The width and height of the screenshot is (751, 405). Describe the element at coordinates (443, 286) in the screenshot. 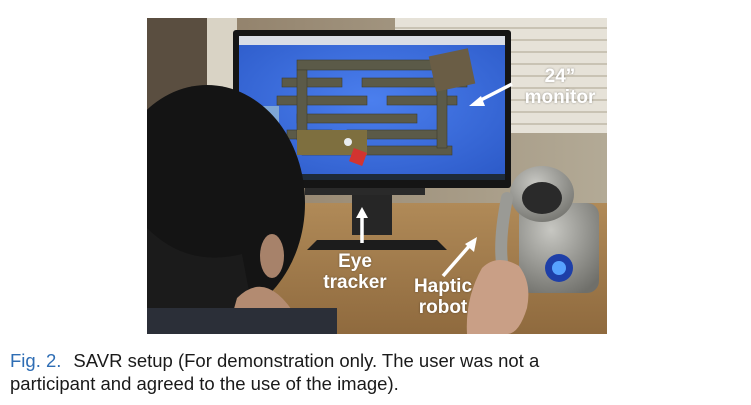

I see `label-haptic-text: Haptic` at that location.